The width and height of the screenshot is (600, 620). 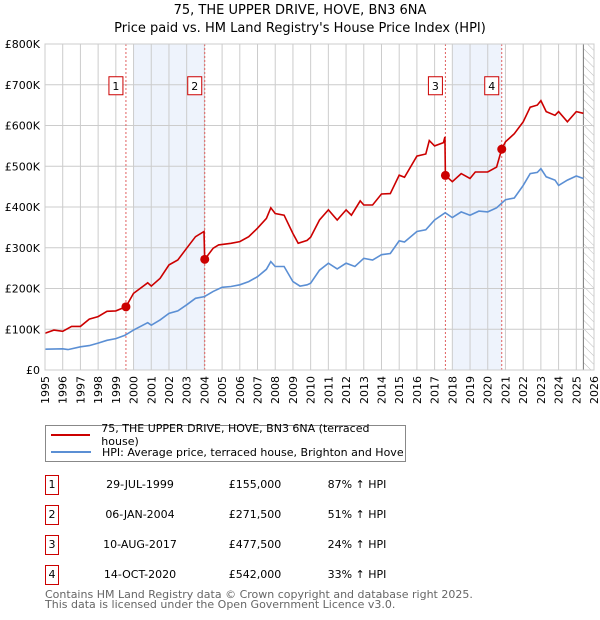 What do you see at coordinates (357, 484) in the screenshot?
I see `sale-hpi-change: 87% ↑ HPI` at bounding box center [357, 484].